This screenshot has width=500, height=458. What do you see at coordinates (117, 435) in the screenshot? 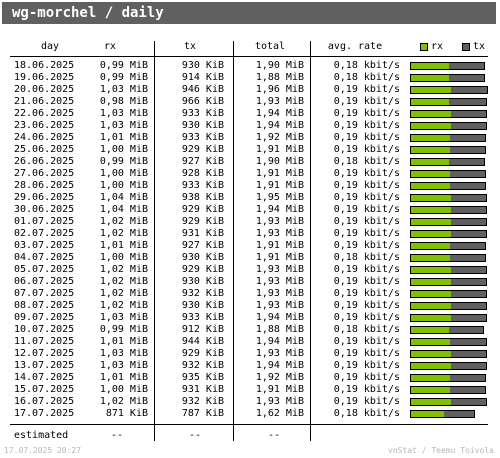
I see `estimated-rx: --` at bounding box center [117, 435].